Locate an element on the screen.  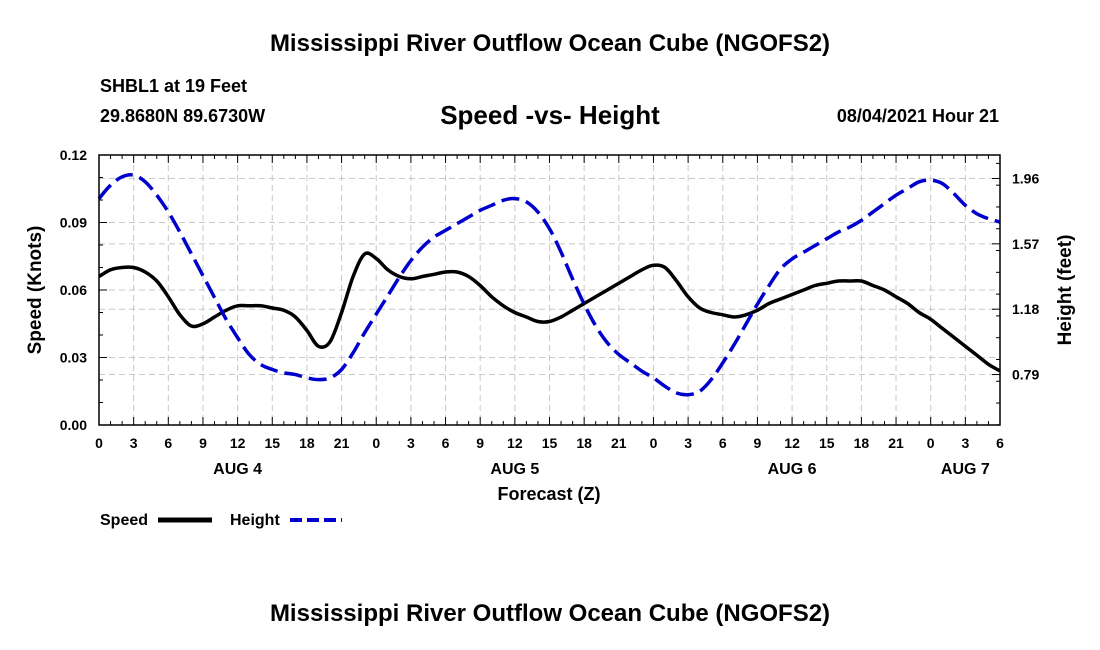
day-label: AUG 7 is located at coordinates (965, 469).